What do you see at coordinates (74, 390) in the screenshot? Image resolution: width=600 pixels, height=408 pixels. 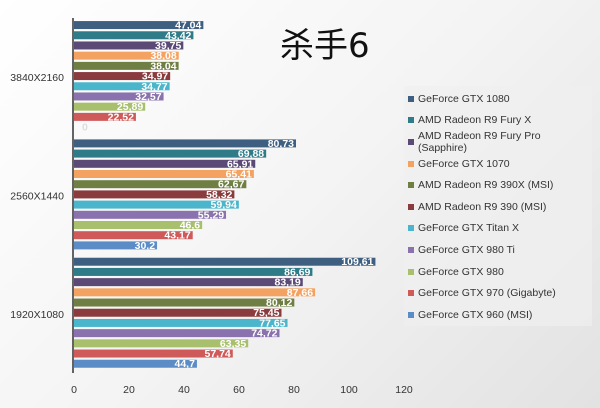 I see `x-tick-label: 0` at bounding box center [74, 390].